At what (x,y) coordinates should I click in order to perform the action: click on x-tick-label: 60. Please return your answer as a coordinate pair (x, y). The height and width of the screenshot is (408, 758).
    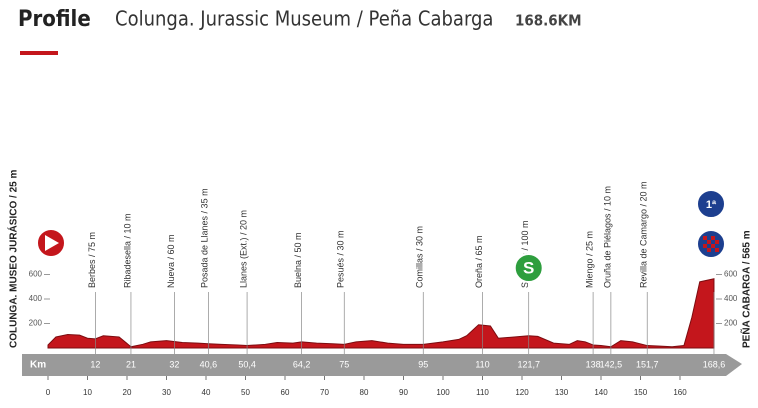
    Looking at the image, I should click on (285, 392).